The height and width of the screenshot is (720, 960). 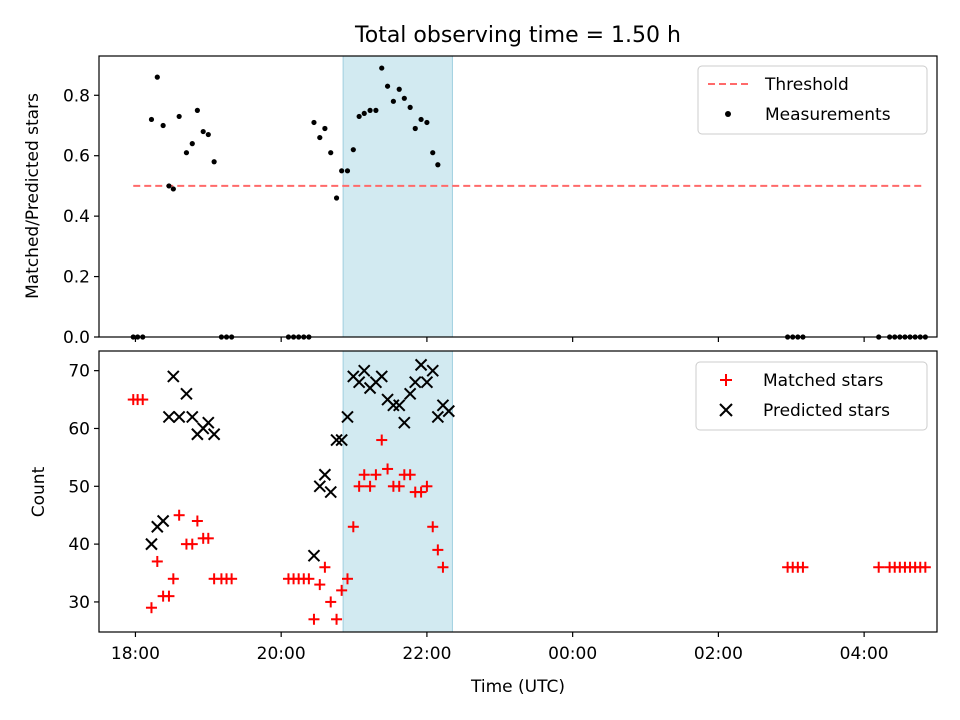 What do you see at coordinates (79, 429) in the screenshot?
I see `y-tick-label: 60` at bounding box center [79, 429].